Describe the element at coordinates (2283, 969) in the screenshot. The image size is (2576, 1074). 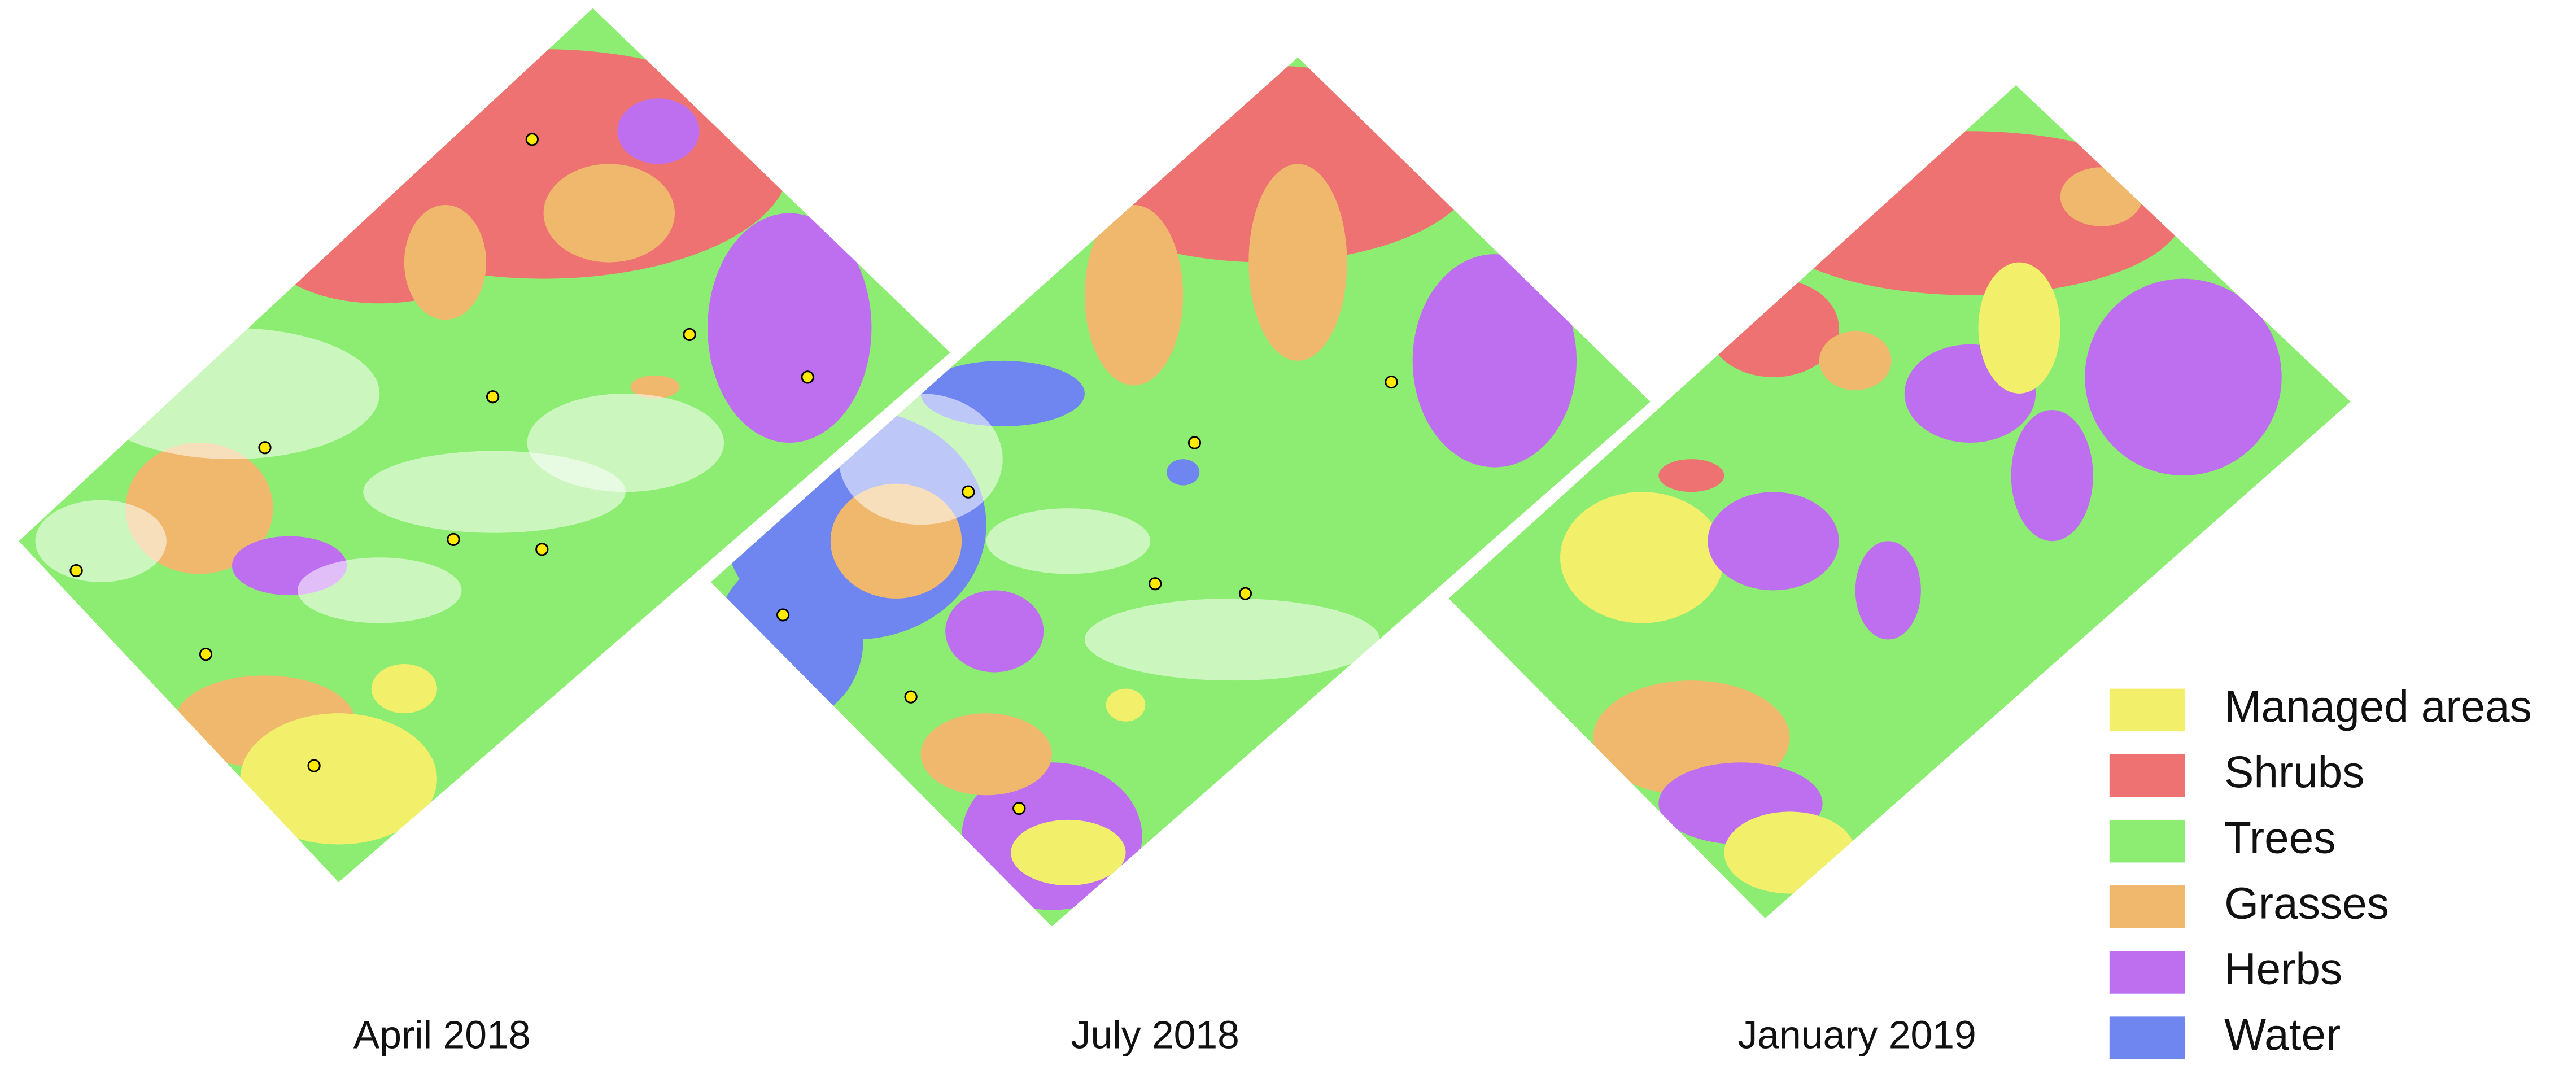
I see `legend-label: Herbs` at that location.